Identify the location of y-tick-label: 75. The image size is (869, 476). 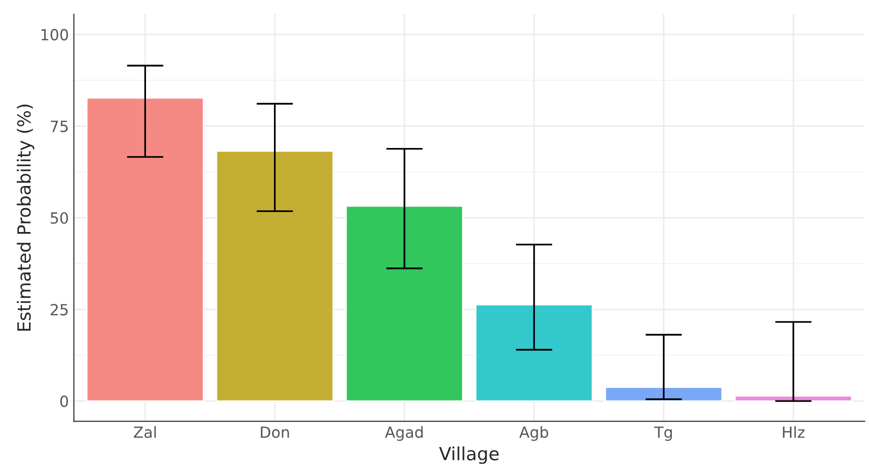
(59, 126).